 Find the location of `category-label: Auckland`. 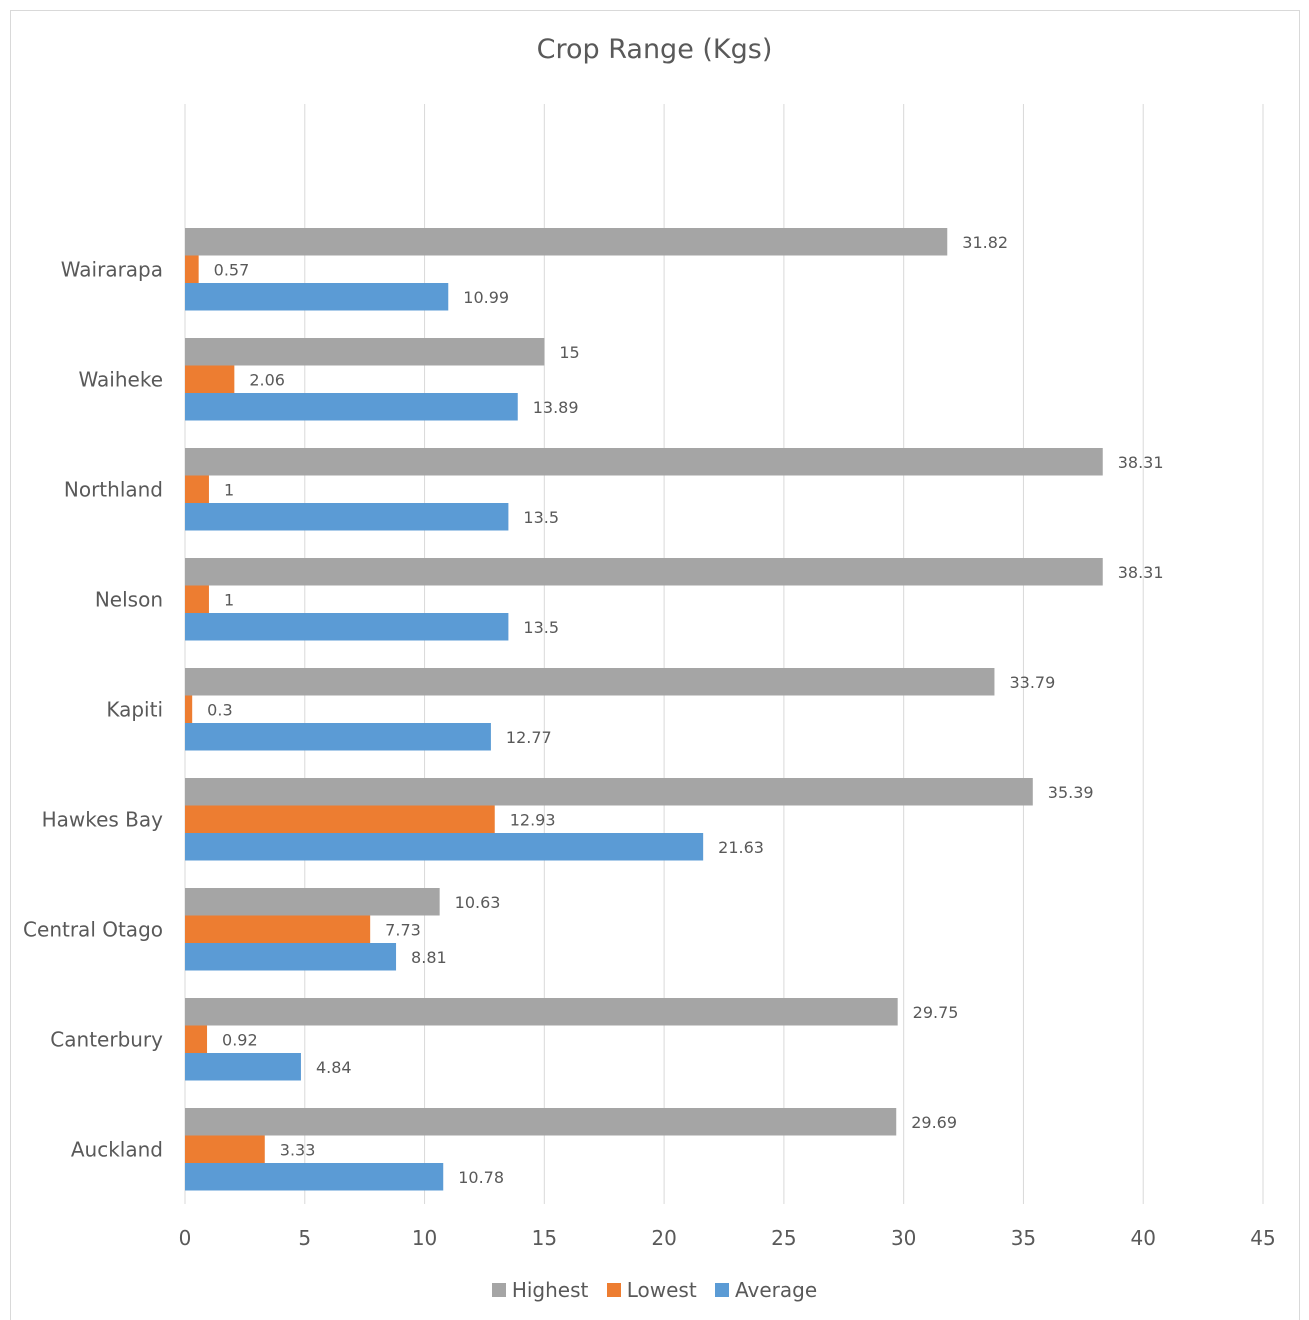

category-label: Auckland is located at coordinates (117, 1149).